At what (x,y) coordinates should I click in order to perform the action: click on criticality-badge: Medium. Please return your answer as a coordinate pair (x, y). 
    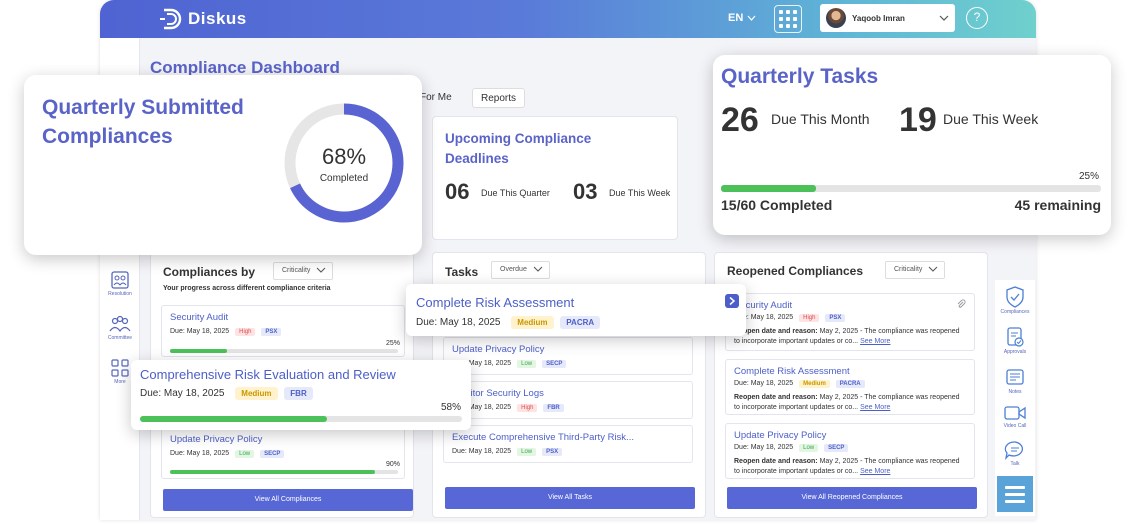
    Looking at the image, I should click on (532, 322).